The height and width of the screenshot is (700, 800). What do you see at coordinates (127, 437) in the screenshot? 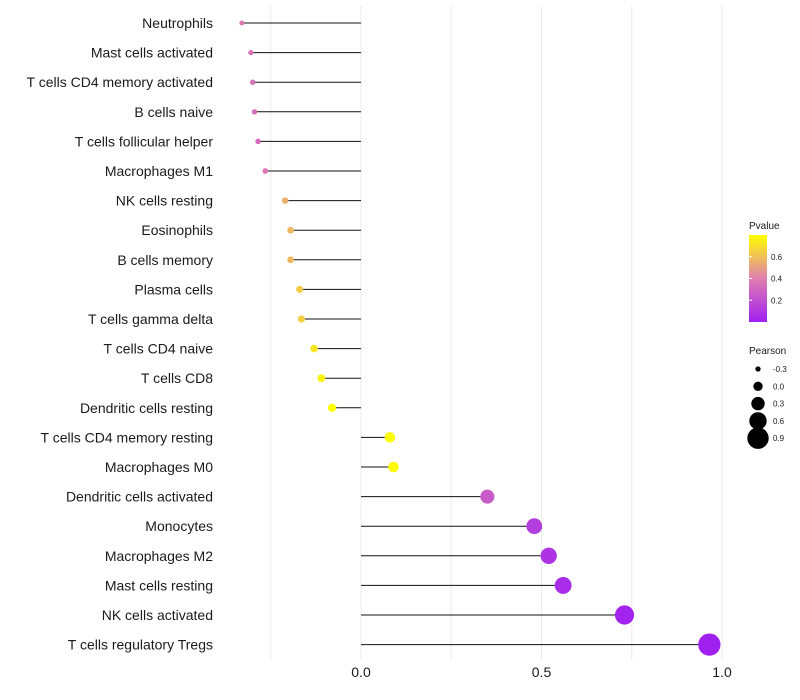
I see `category-label: T cells CD4 memory resting` at bounding box center [127, 437].